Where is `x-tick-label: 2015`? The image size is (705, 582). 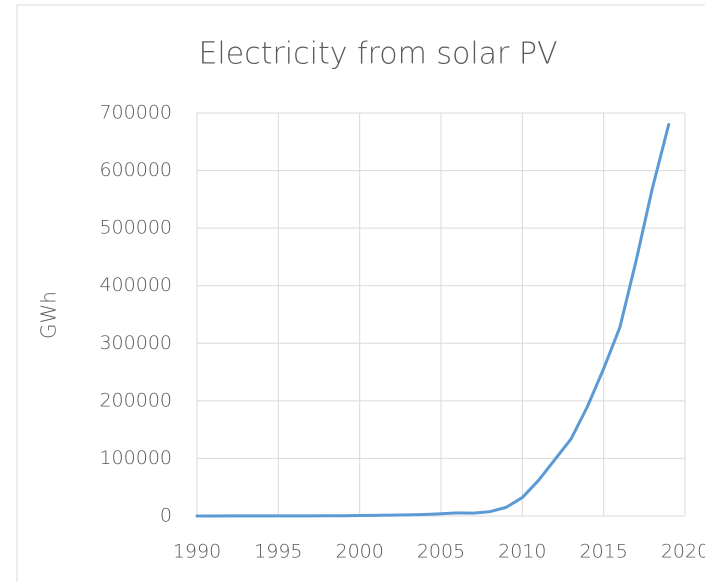 x-tick-label: 2015 is located at coordinates (603, 552).